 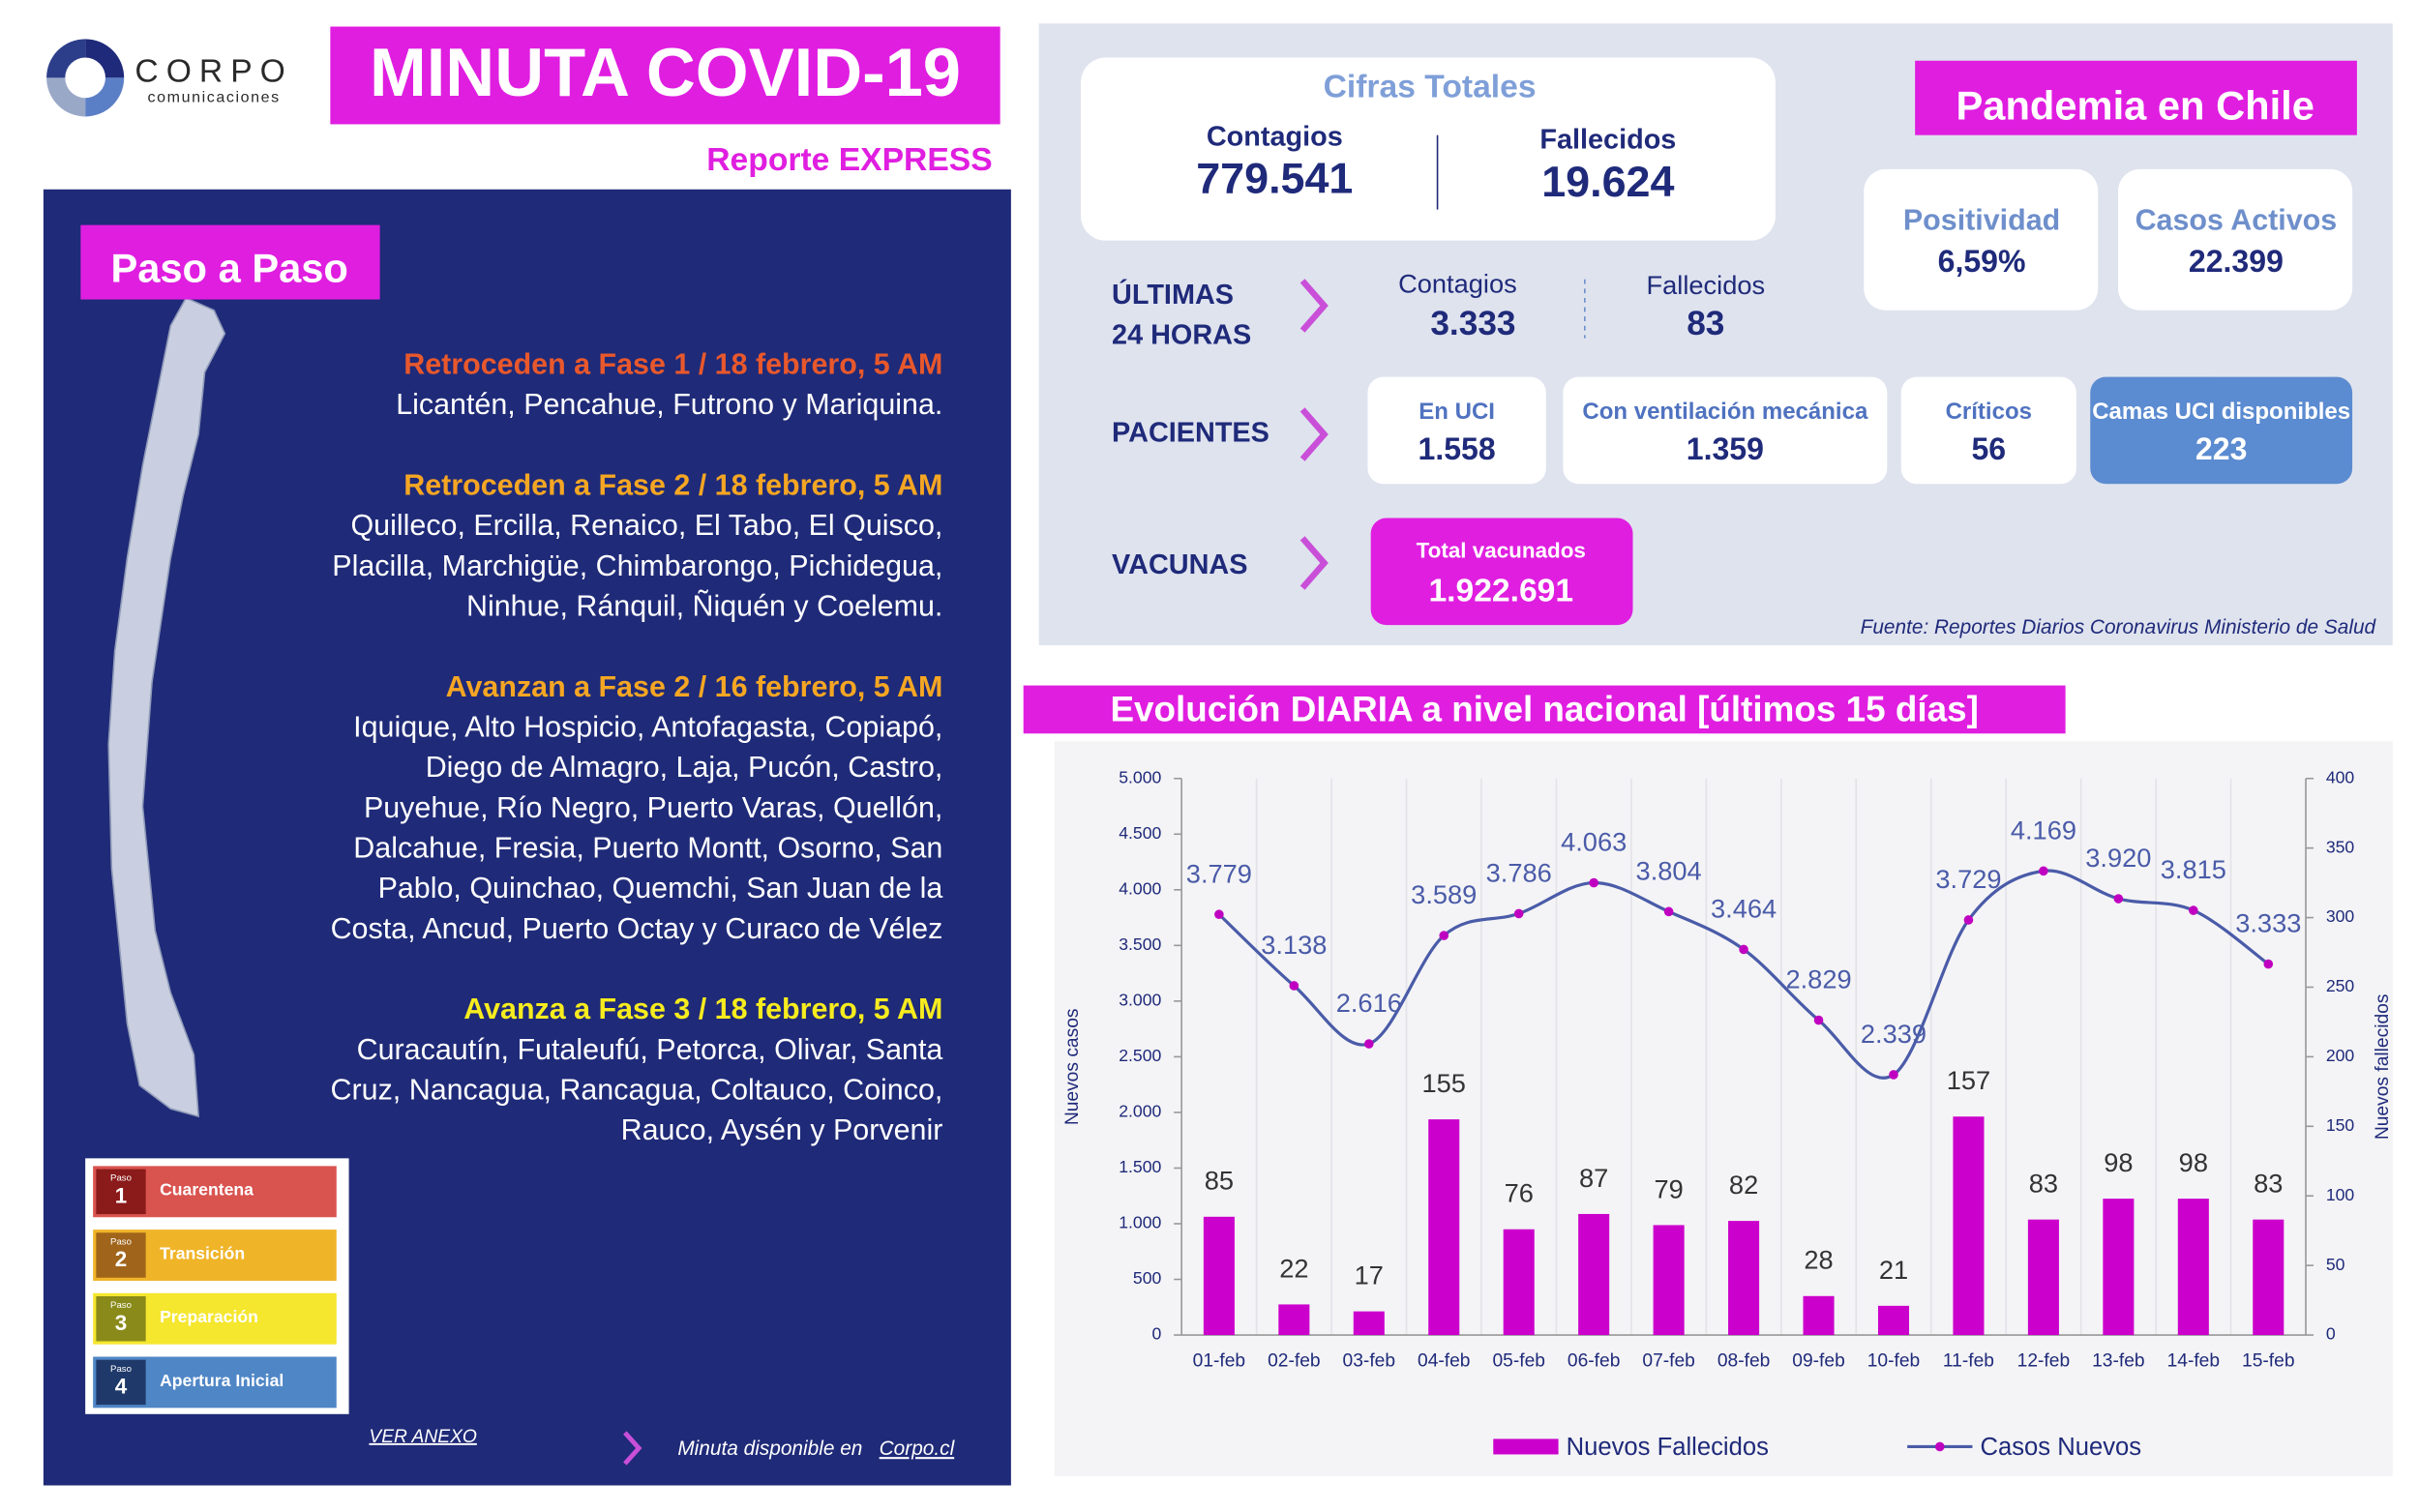 What do you see at coordinates (1140, 888) in the screenshot?
I see `y-tick-label: 4.000` at bounding box center [1140, 888].